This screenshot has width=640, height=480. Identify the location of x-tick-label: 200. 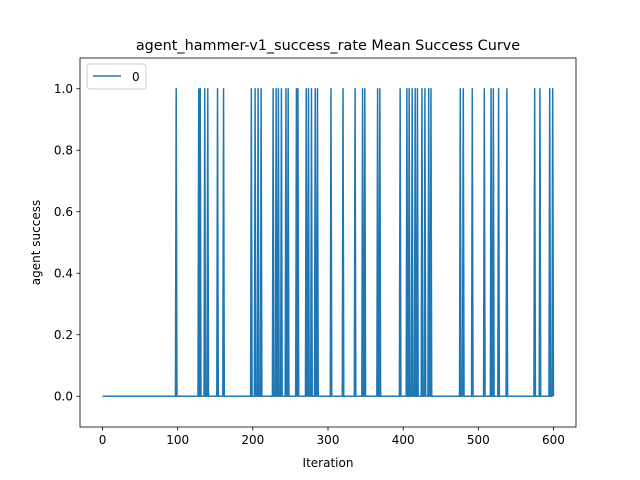
(252, 440).